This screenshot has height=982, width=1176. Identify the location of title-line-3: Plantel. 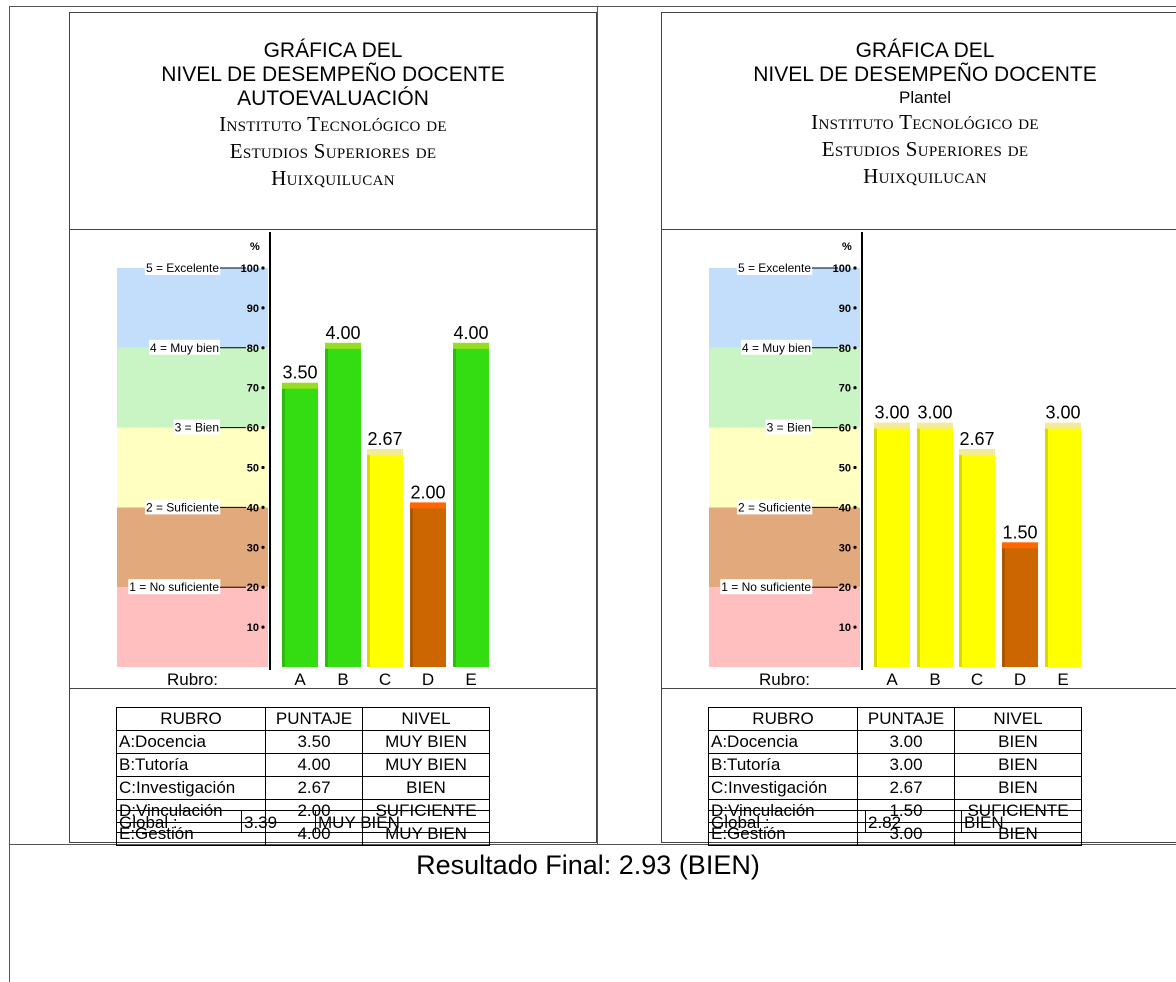
(925, 97).